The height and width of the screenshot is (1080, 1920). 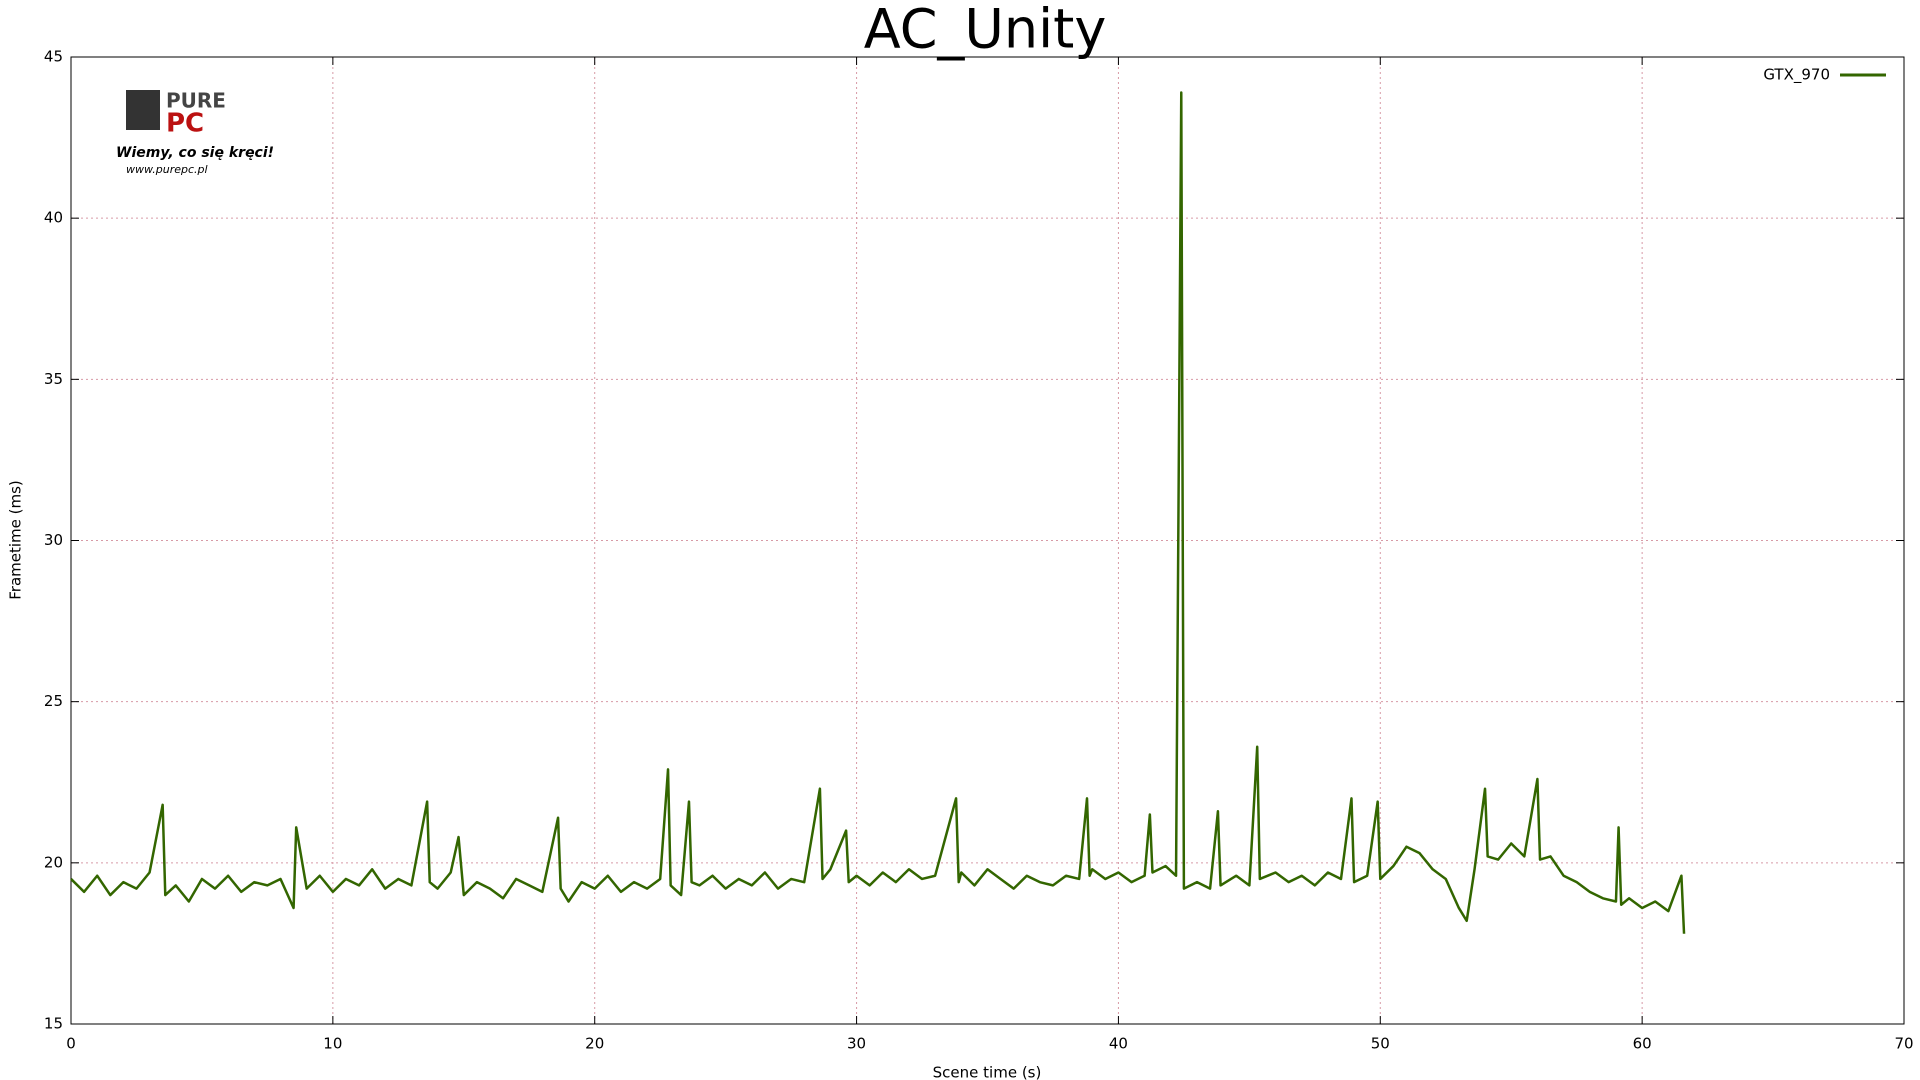 I want to click on x-tick-label: 50, so click(x=1380, y=1044).